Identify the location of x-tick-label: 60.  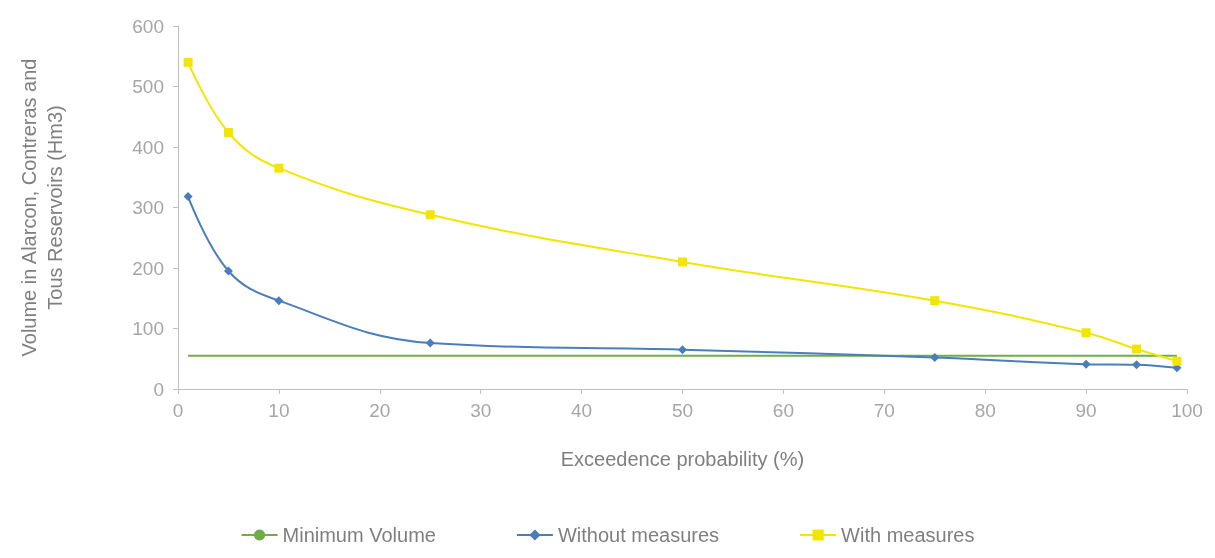
(783, 410).